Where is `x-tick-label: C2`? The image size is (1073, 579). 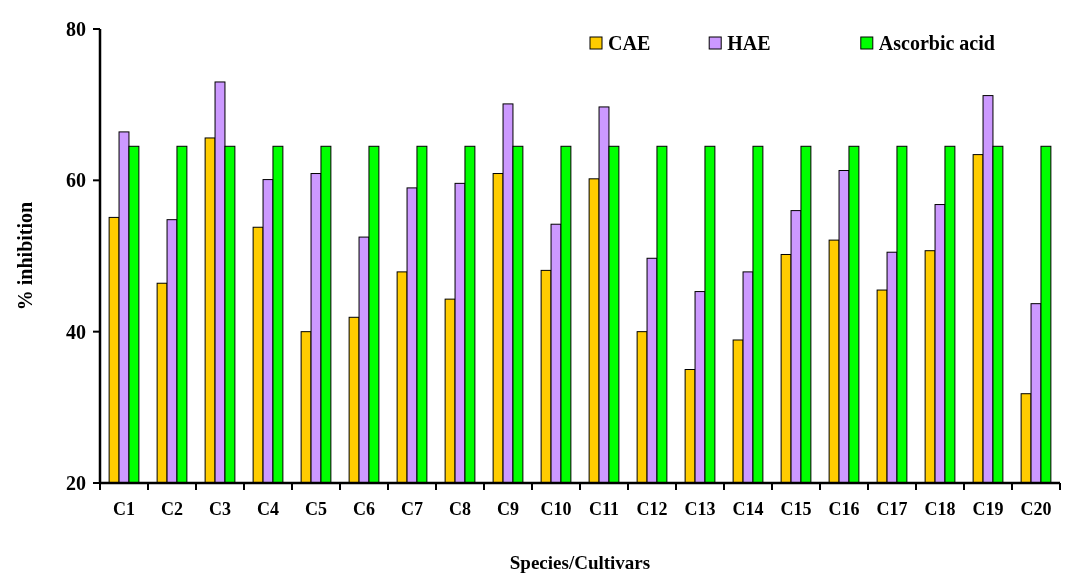
x-tick-label: C2 is located at coordinates (172, 509).